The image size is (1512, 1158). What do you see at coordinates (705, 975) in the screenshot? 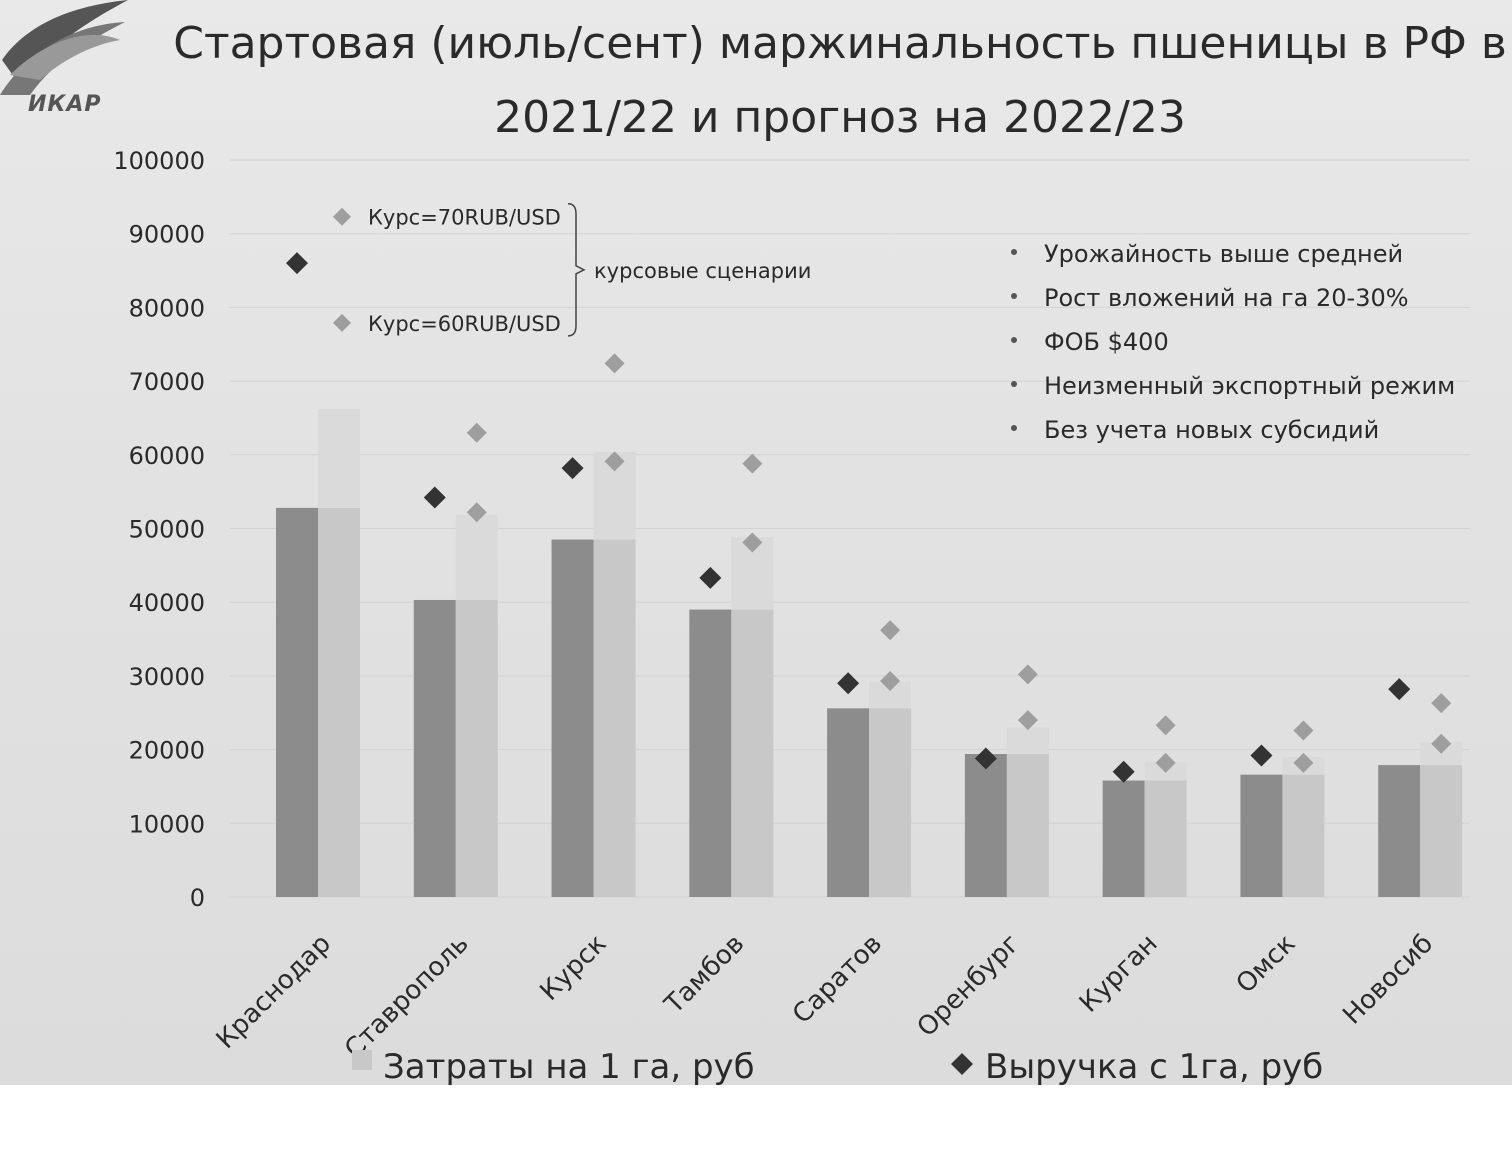
I see `x-category-label: Тамбов` at bounding box center [705, 975].